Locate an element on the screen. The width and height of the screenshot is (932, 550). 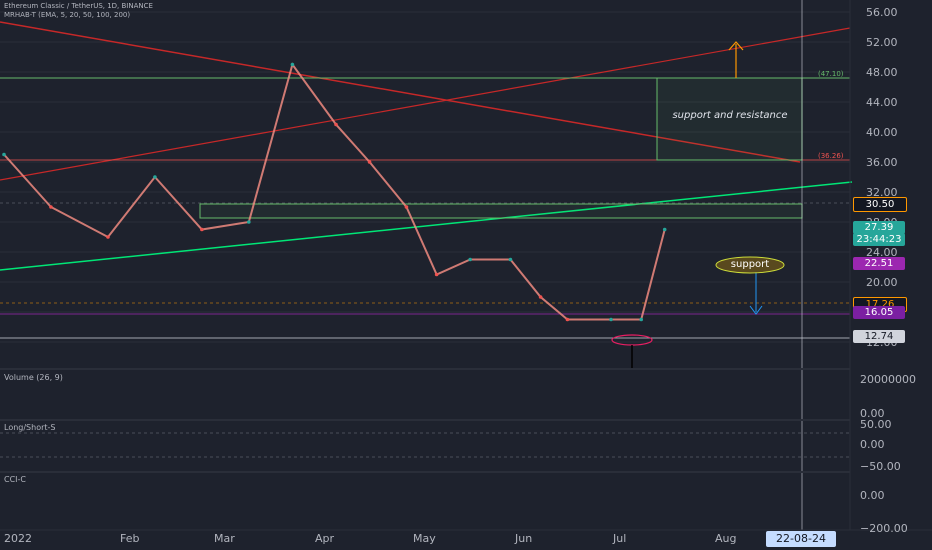
time-tick: Feb is located at coordinates (130, 538).